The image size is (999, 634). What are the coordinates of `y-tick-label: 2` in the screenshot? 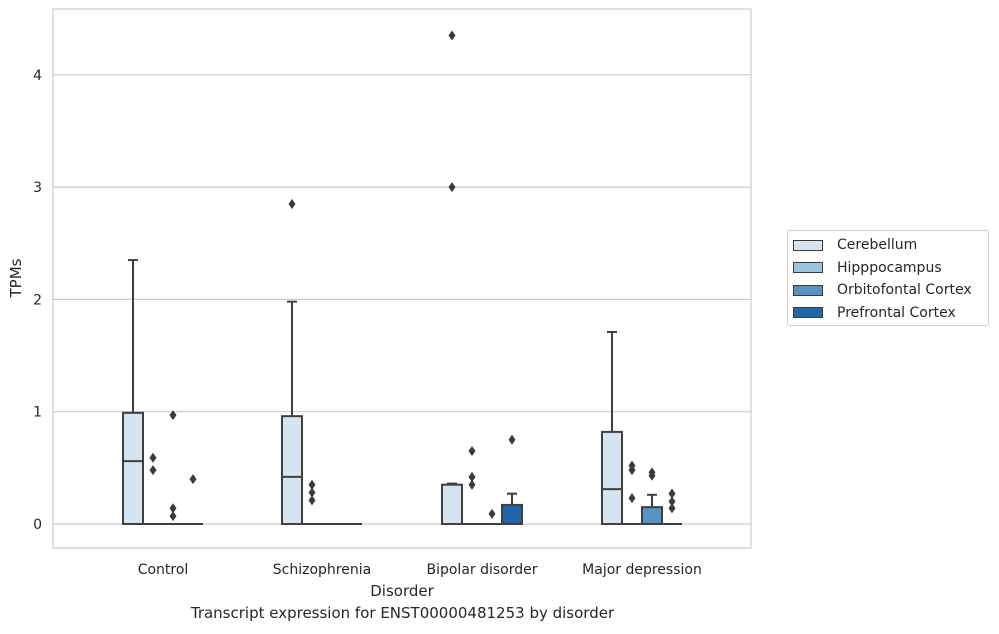 It's located at (37, 300).